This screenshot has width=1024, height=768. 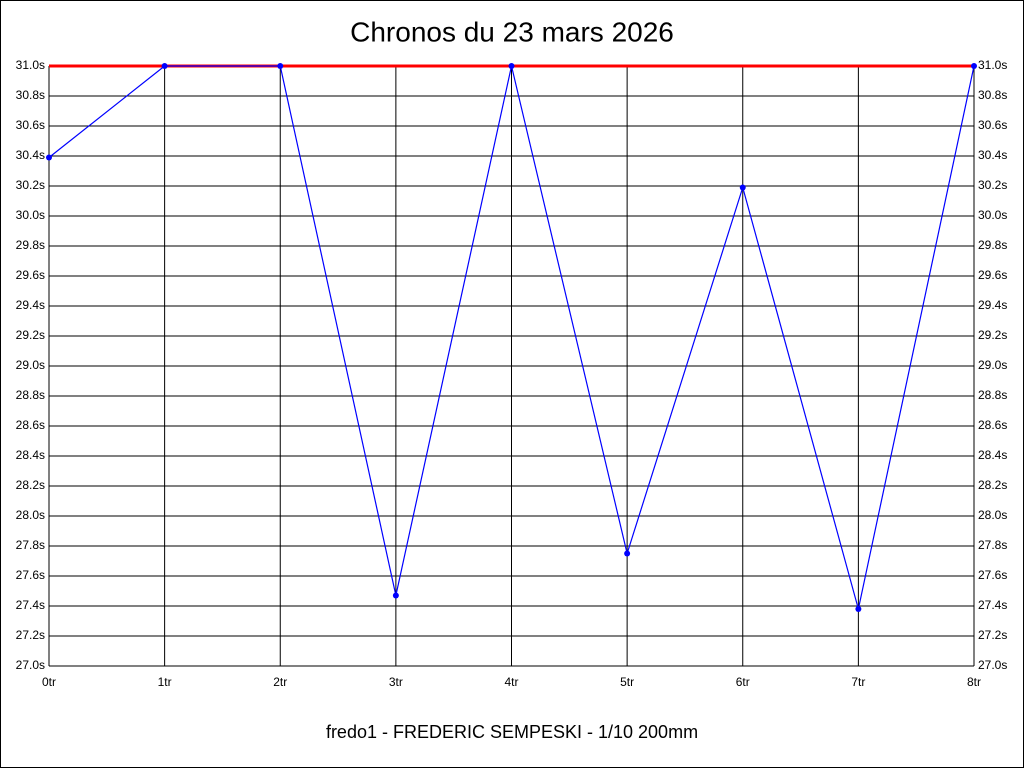 What do you see at coordinates (992, 635) in the screenshot?
I see `y2-tick-label: 27.2s` at bounding box center [992, 635].